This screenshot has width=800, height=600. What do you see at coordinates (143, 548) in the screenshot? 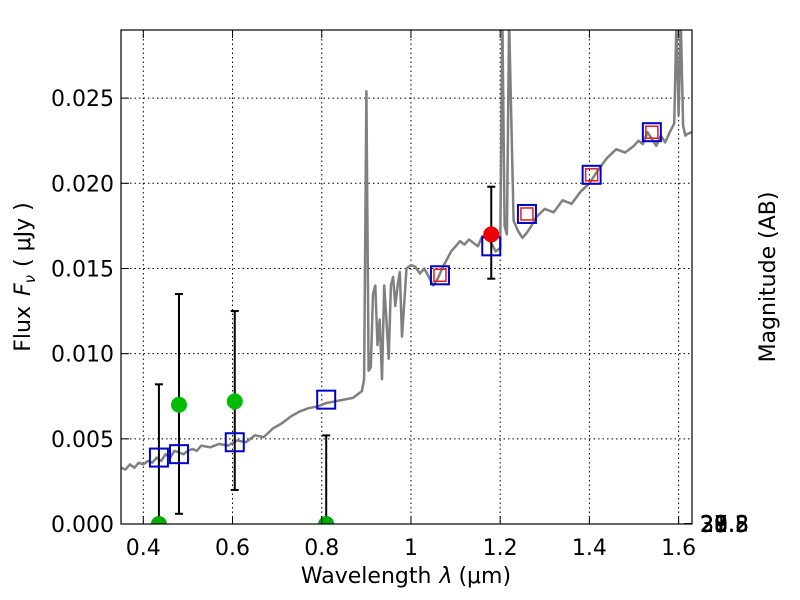
I see `x-tick-label: 0.4` at bounding box center [143, 548].